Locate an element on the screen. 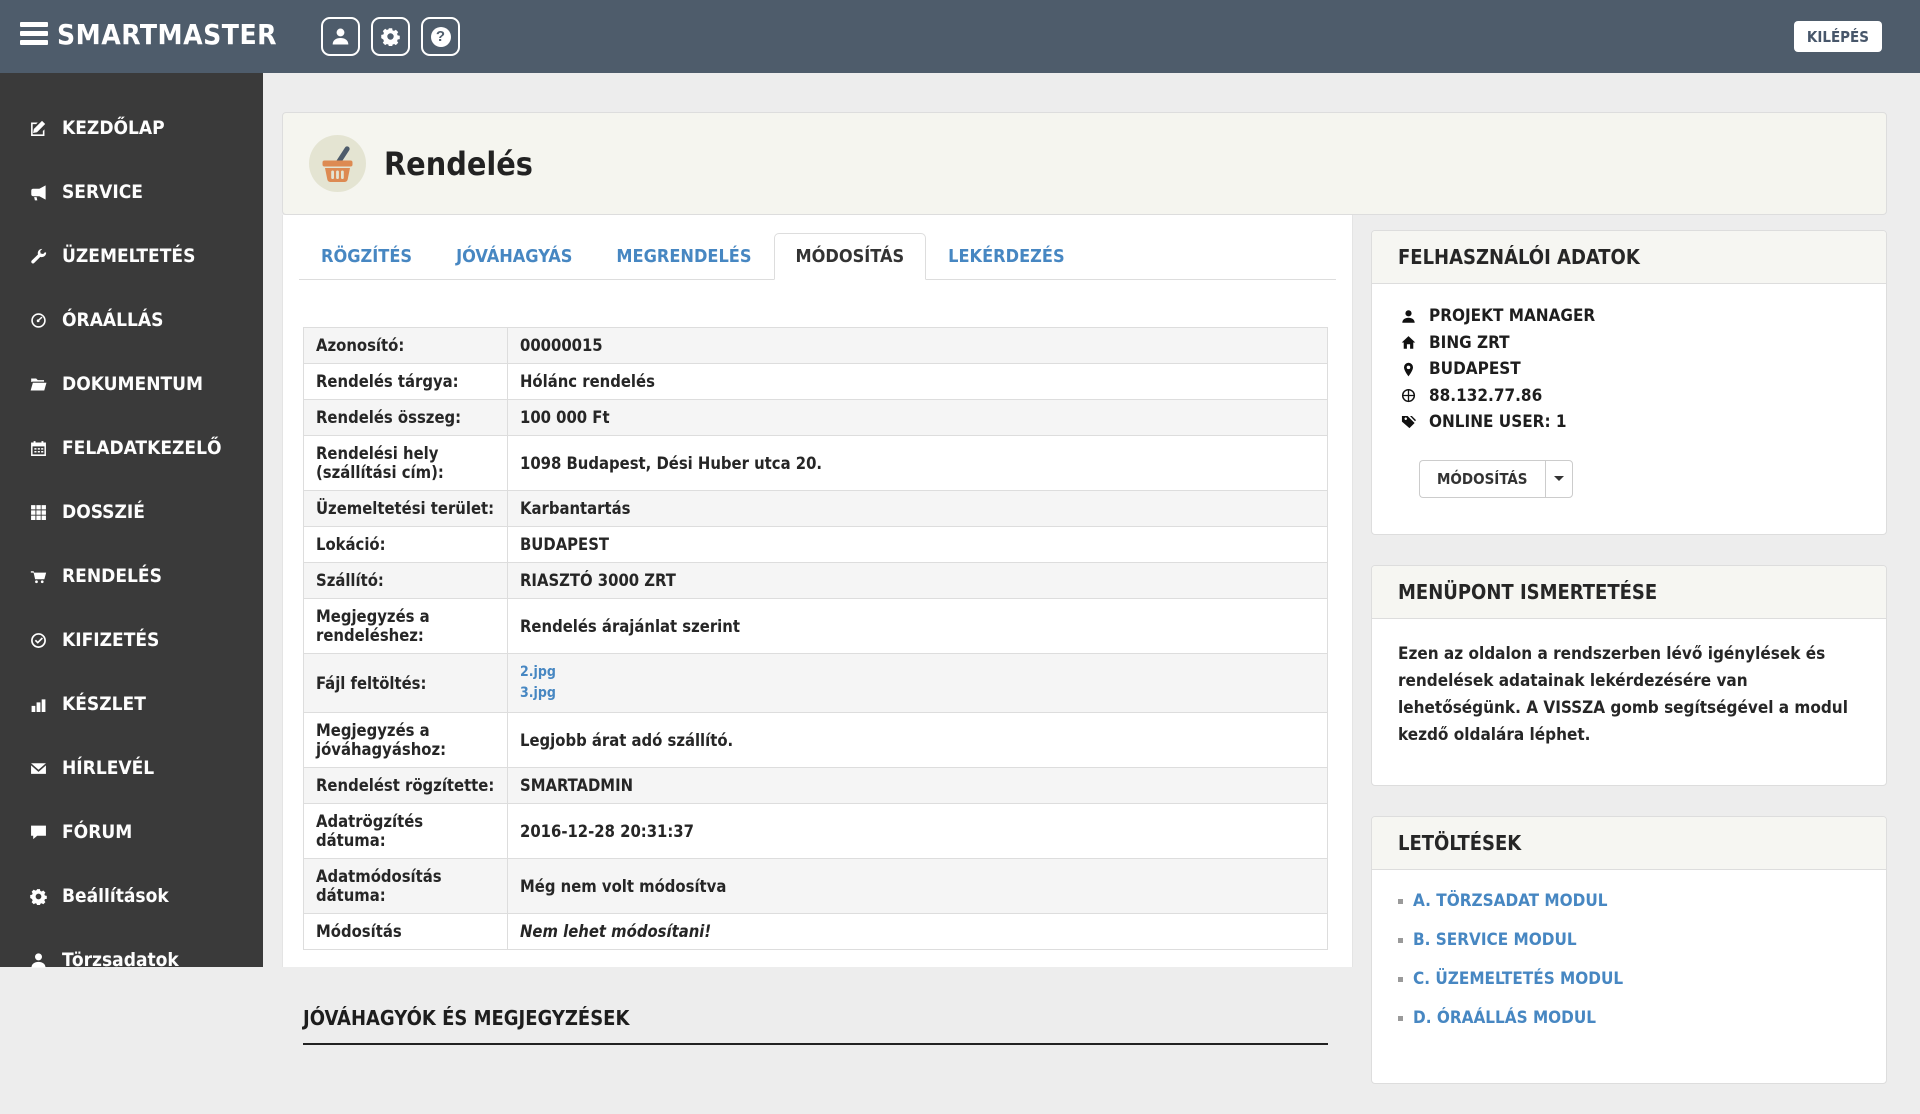  row-value: Karbantartás is located at coordinates (575, 508).